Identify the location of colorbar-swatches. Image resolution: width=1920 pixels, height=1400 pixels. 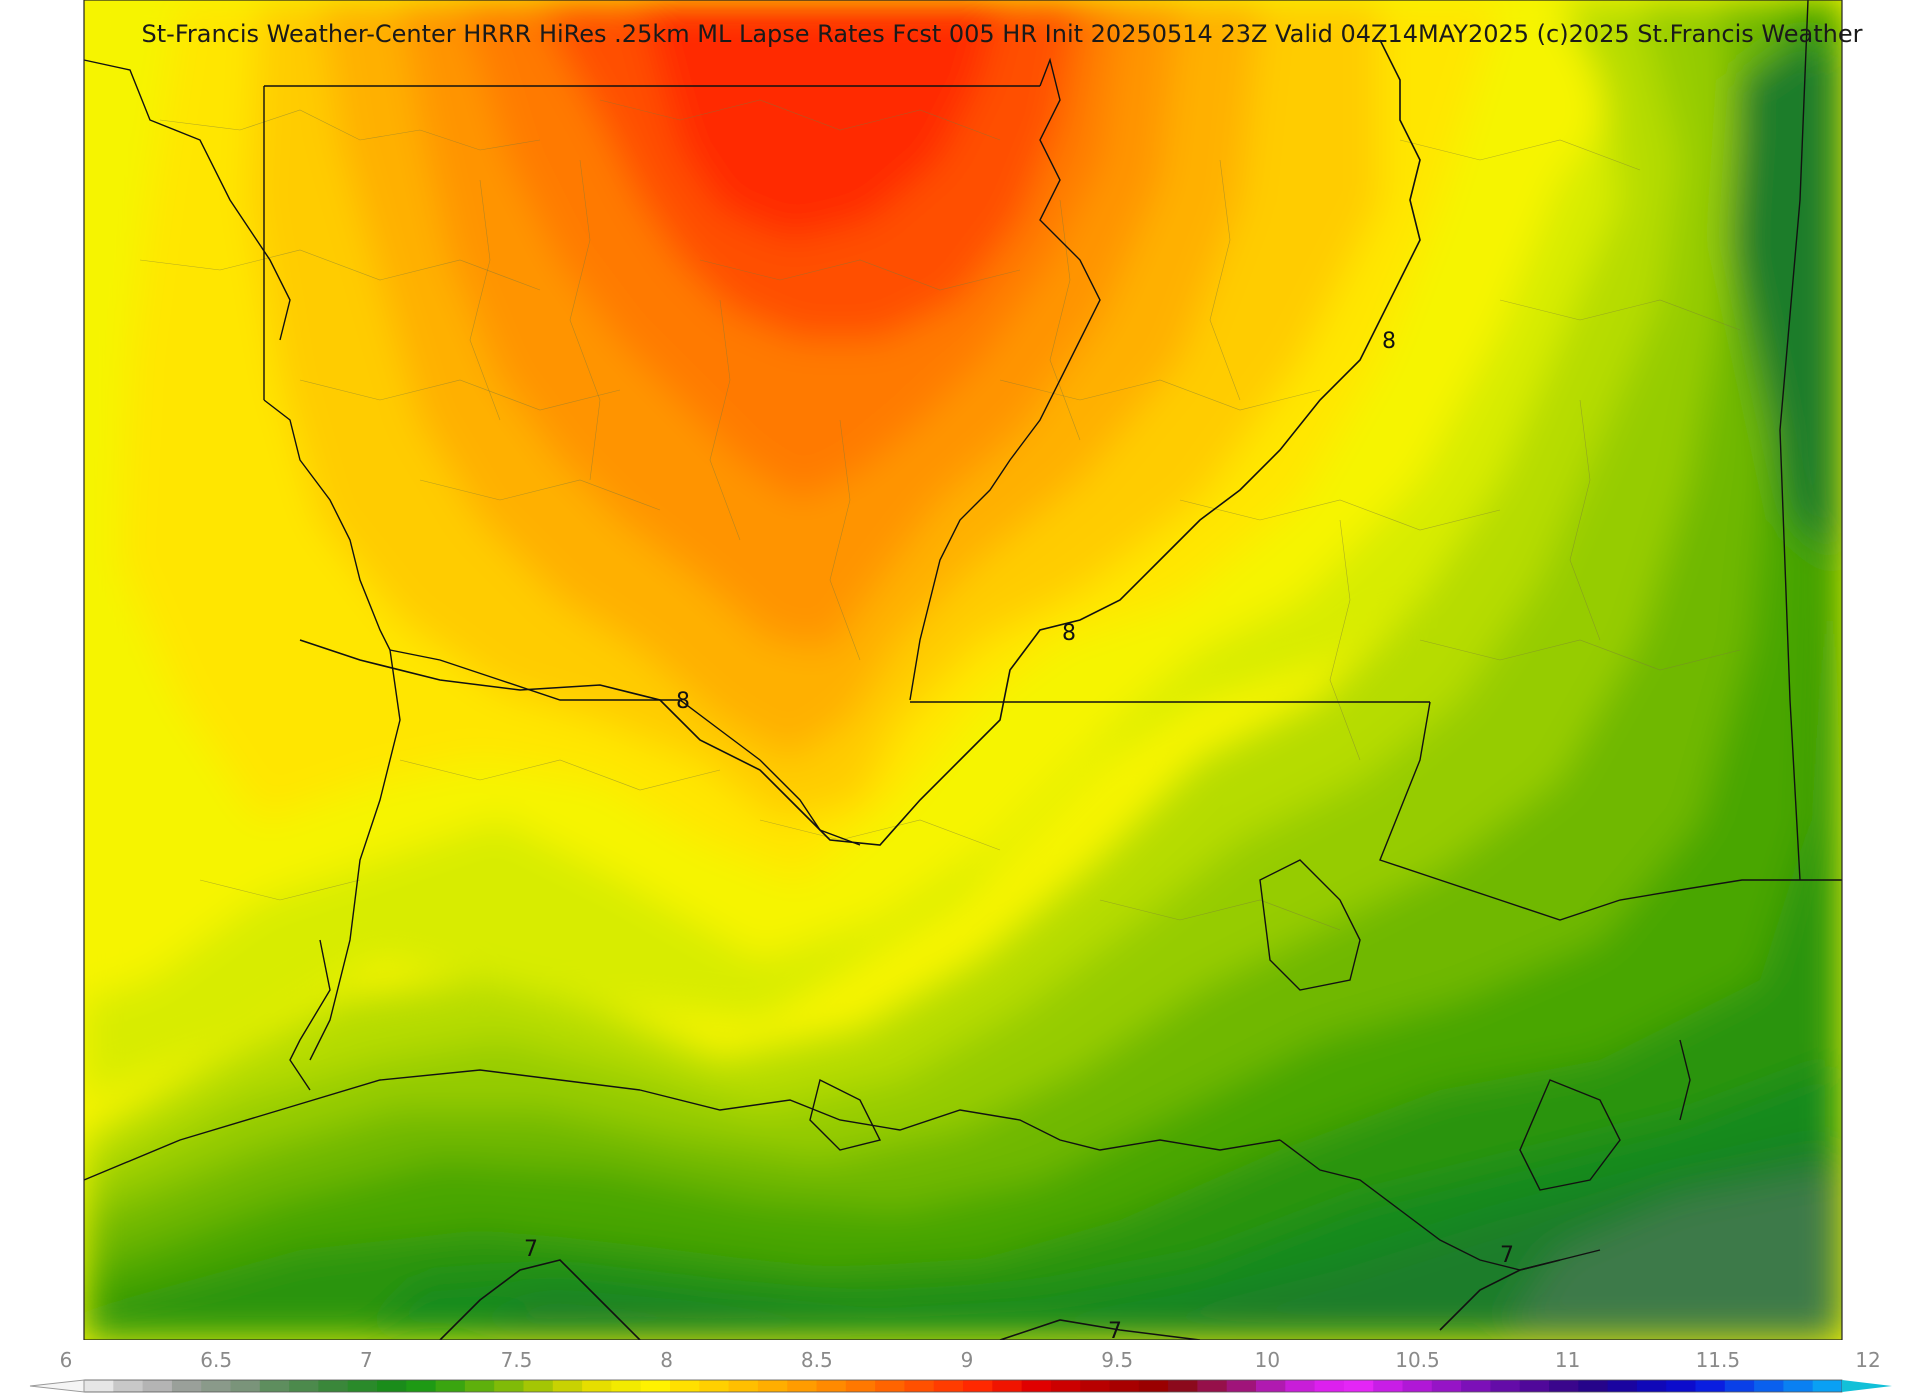
(963, 1386).